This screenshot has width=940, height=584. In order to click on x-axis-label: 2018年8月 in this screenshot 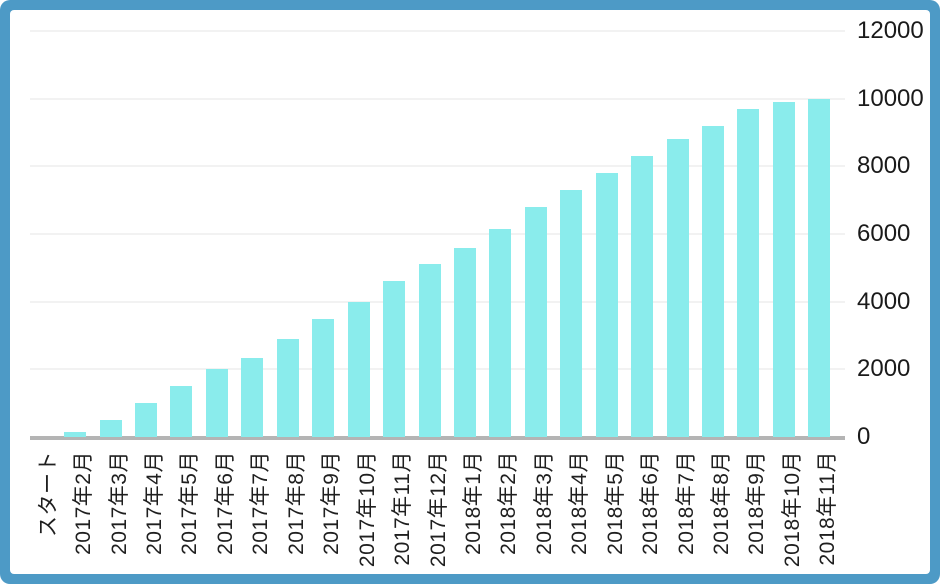, I will do `click(721, 512)`.